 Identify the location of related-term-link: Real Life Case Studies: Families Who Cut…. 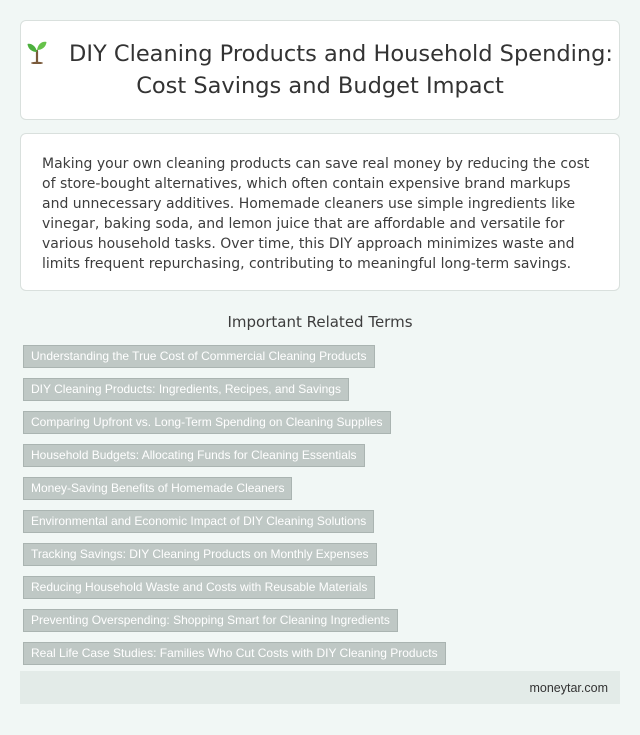
(234, 653).